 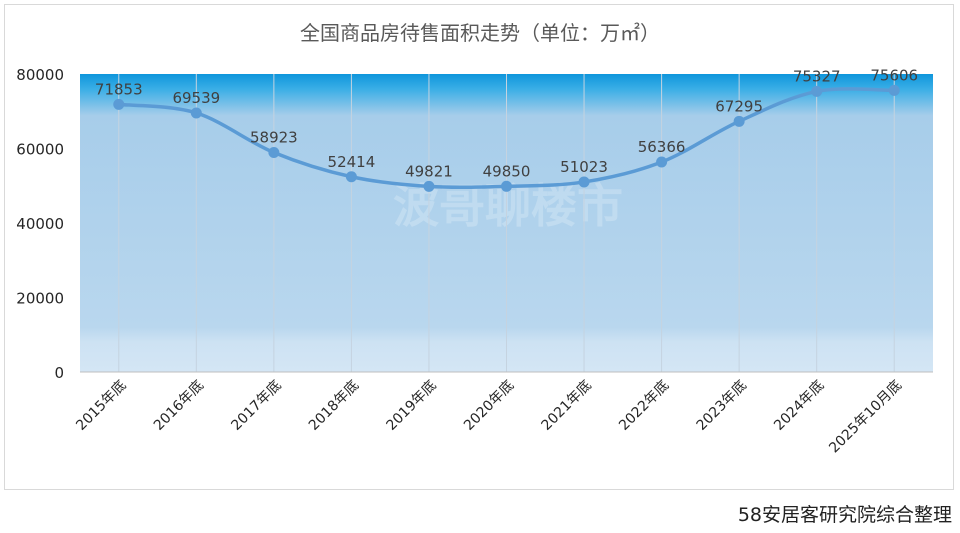 What do you see at coordinates (844, 515) in the screenshot?
I see `source-note: 58安居客研究院综合整理` at bounding box center [844, 515].